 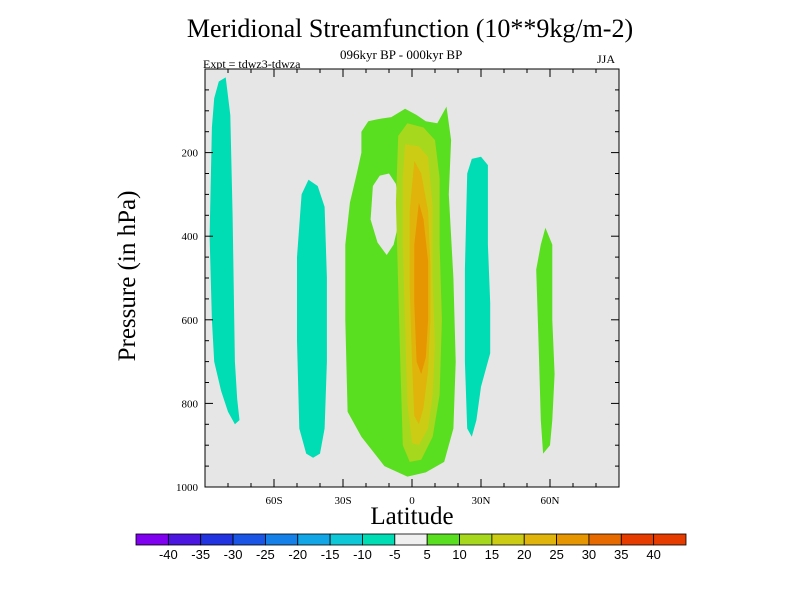 What do you see at coordinates (297, 554) in the screenshot?
I see `colorbar-label: -20` at bounding box center [297, 554].